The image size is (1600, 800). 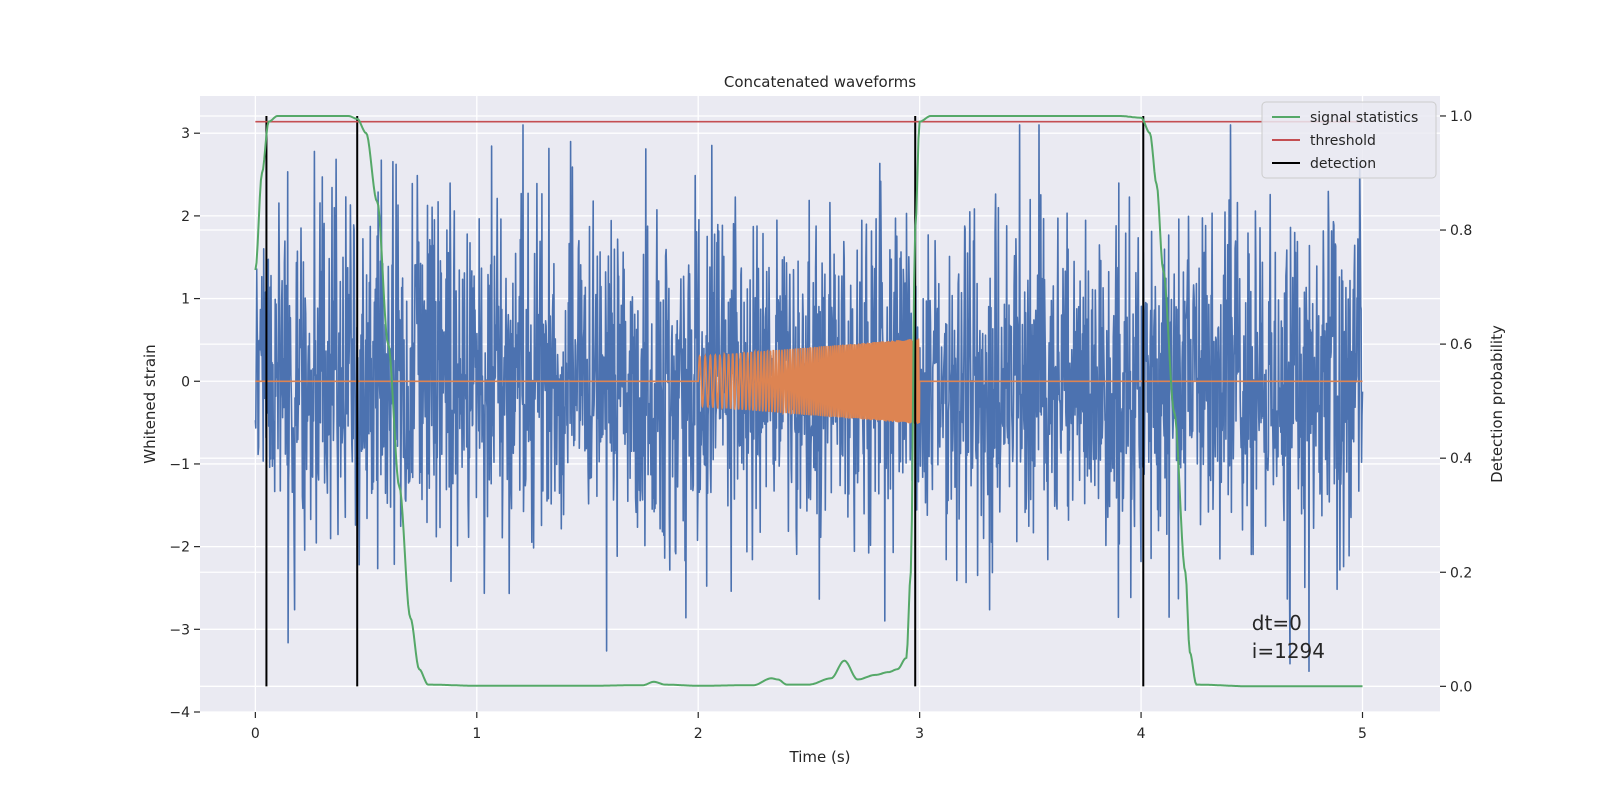 What do you see at coordinates (1343, 164) in the screenshot?
I see `legend-entry-label: detection` at bounding box center [1343, 164].